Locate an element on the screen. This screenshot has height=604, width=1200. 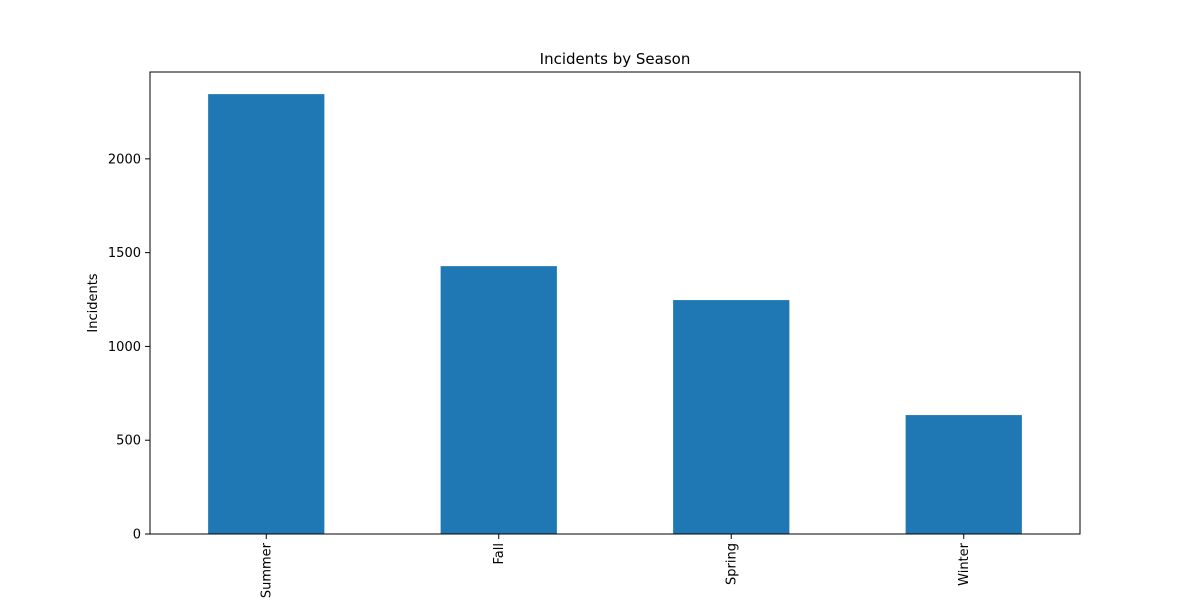
bar-summer is located at coordinates (266, 314).